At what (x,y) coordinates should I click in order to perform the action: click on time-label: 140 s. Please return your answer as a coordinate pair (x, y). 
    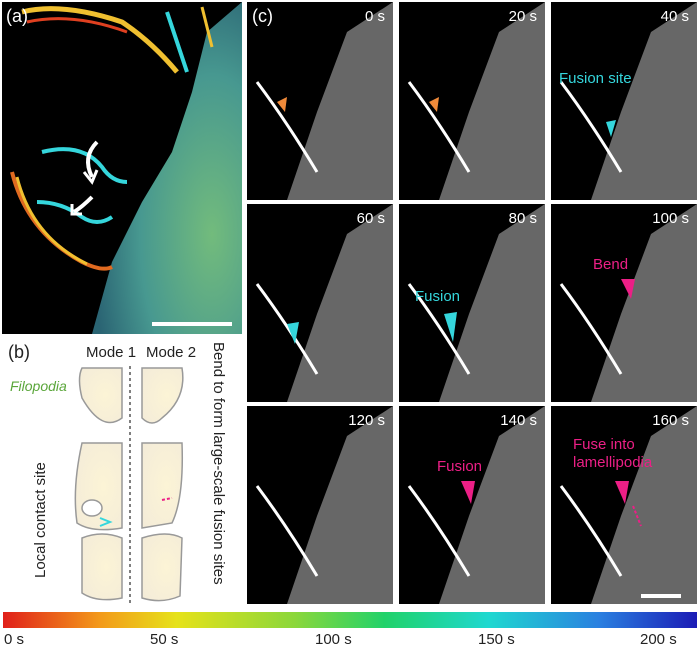
    Looking at the image, I should click on (518, 420).